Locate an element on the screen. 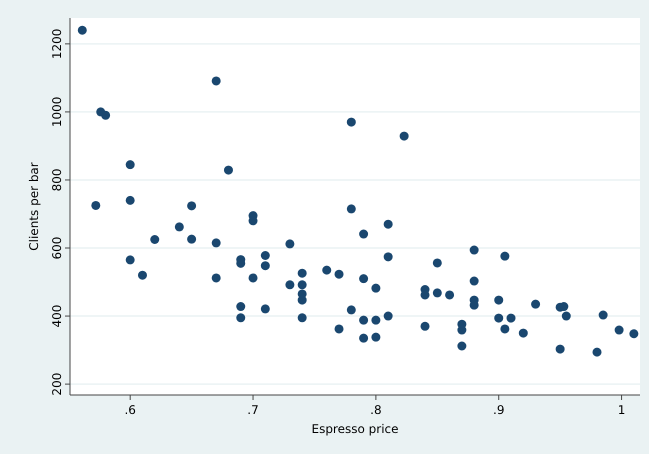 The width and height of the screenshot is (649, 454). x-tick-label: .7 is located at coordinates (253, 410).